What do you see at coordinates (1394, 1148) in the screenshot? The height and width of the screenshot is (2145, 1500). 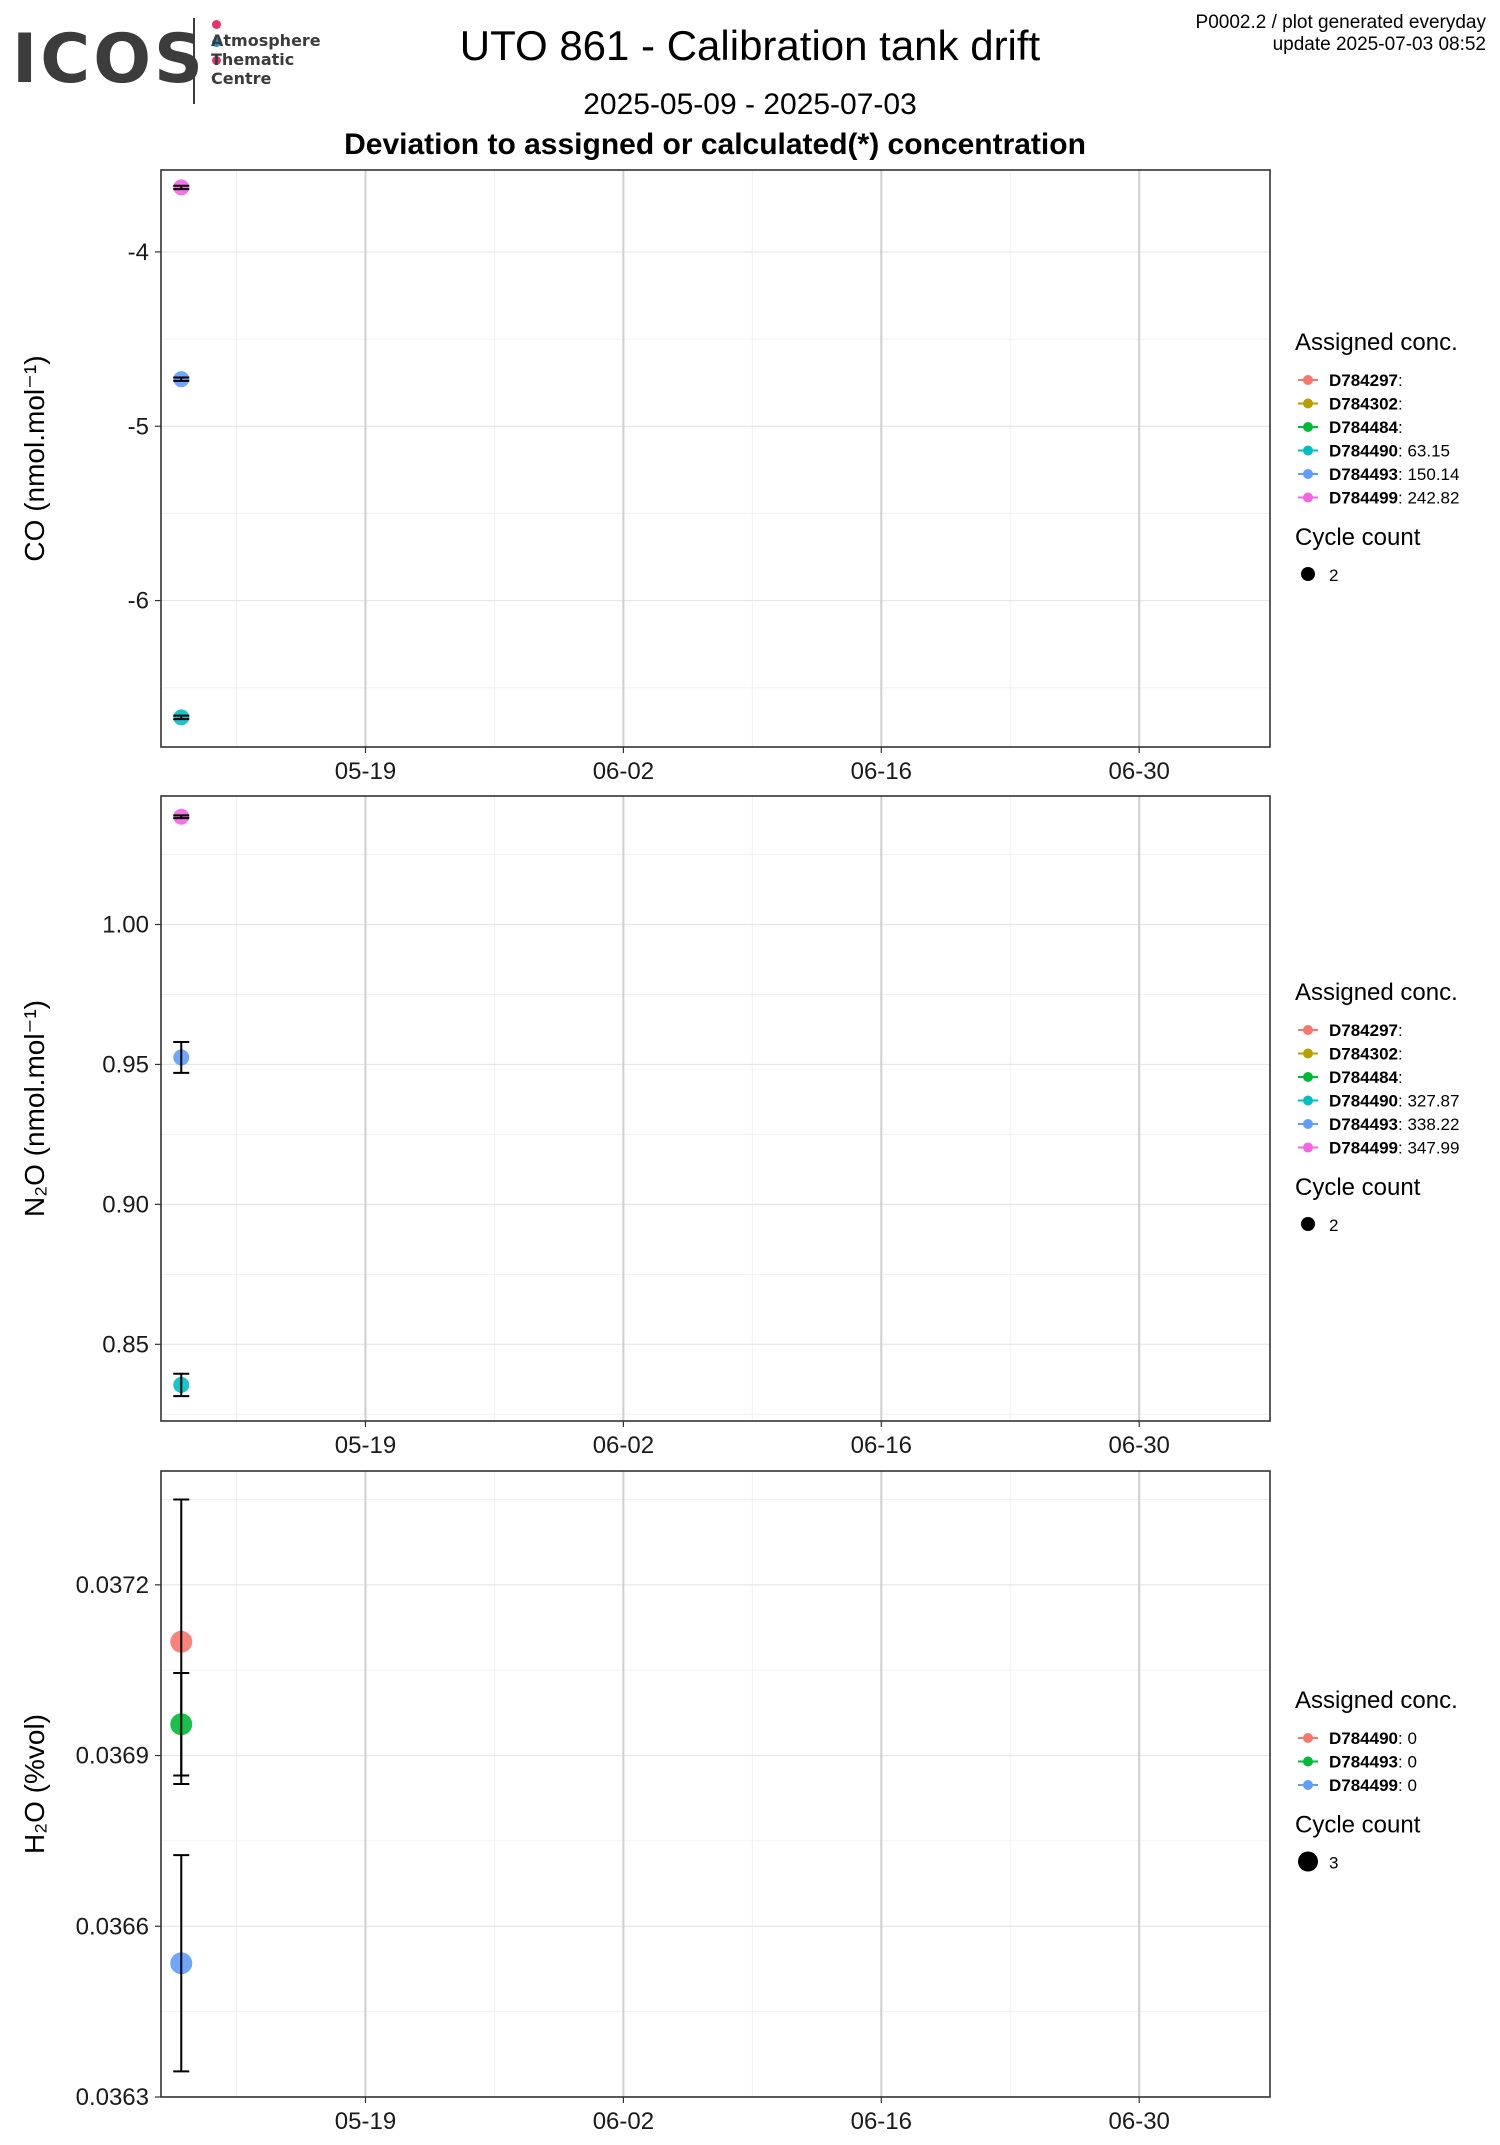 I see `legend-entry: D784499: 347.99` at bounding box center [1394, 1148].